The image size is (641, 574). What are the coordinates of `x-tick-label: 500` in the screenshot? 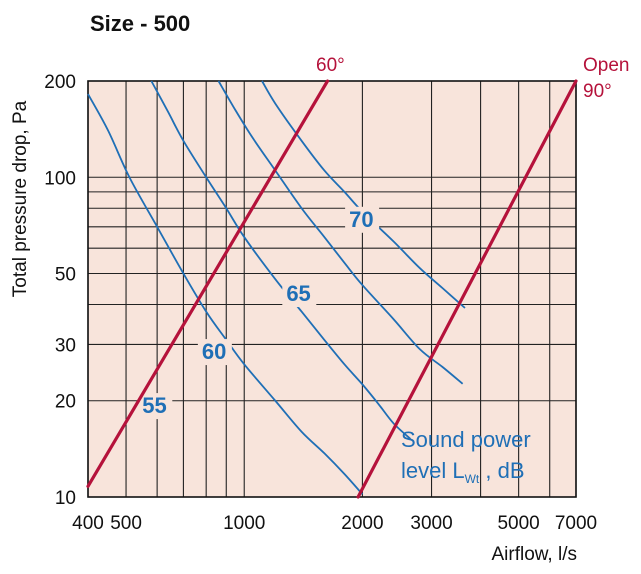 It's located at (126, 523).